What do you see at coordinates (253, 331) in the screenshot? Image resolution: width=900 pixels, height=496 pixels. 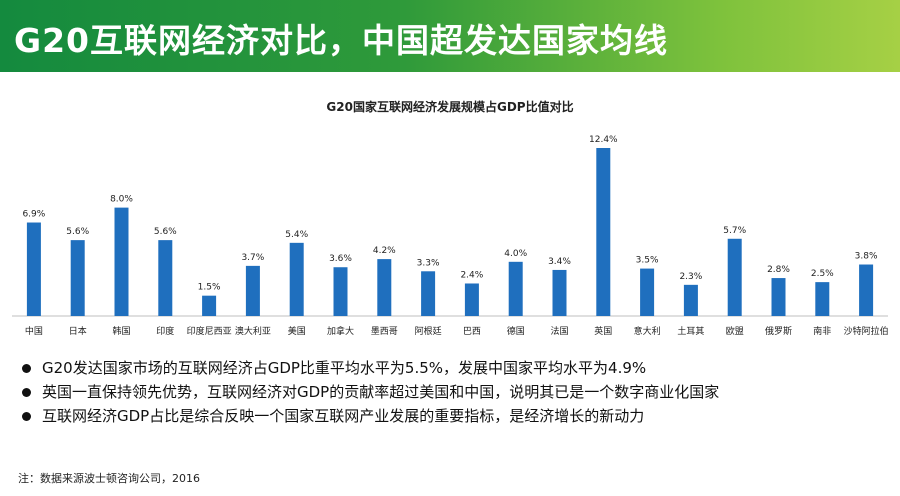 I see `x-tick-label: 澳大利亚` at bounding box center [253, 331].